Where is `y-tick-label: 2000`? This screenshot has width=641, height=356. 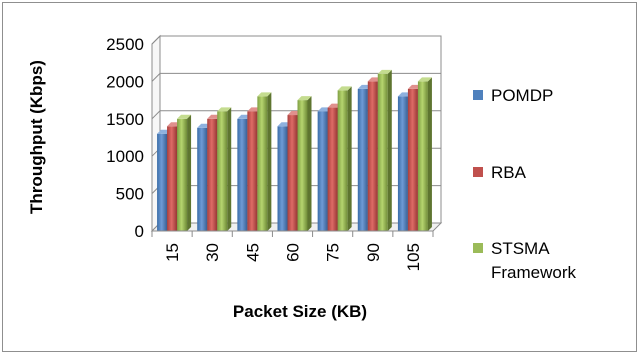 y-tick-label: 2000 is located at coordinates (125, 81).